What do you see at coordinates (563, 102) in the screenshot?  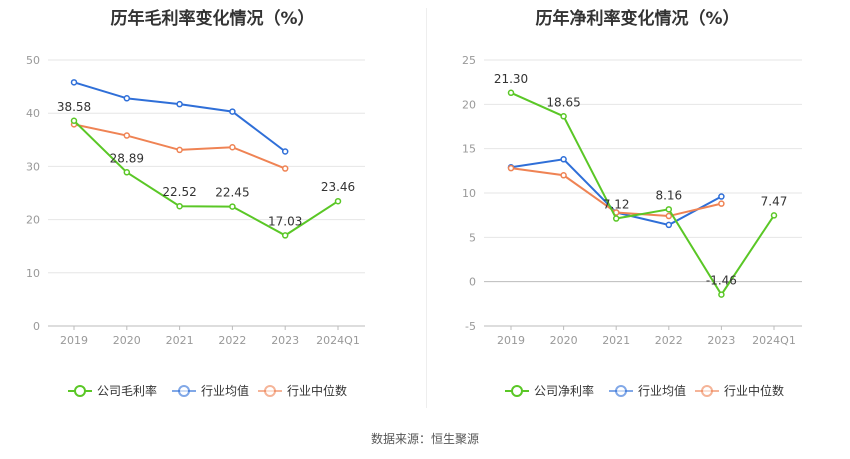 I see `data-label: 18.65` at bounding box center [563, 102].